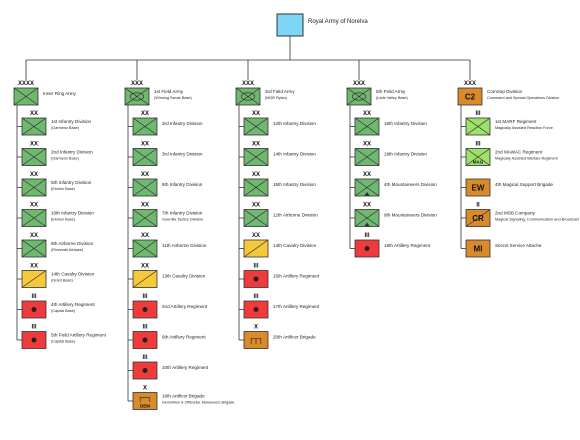 The image size is (580, 440). Describe the element at coordinates (296, 306) in the screenshot. I see `unit-title: 17th Artillery Regiment` at that location.